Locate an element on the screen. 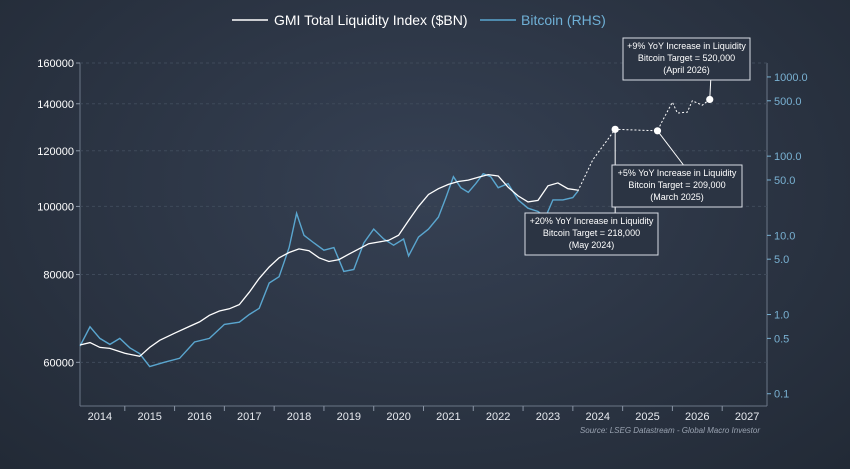 The width and height of the screenshot is (850, 469). right-tick-label-100: 100.0 is located at coordinates (788, 157).